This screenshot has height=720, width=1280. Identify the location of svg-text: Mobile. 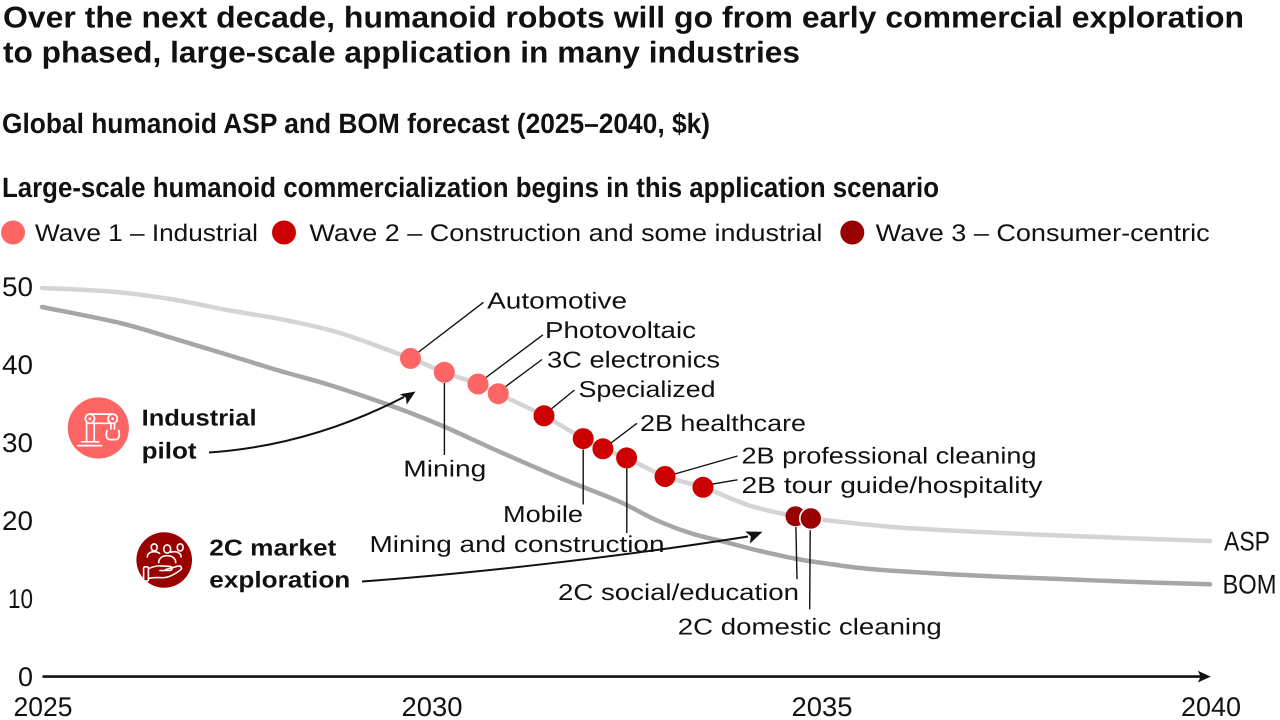
(543, 514).